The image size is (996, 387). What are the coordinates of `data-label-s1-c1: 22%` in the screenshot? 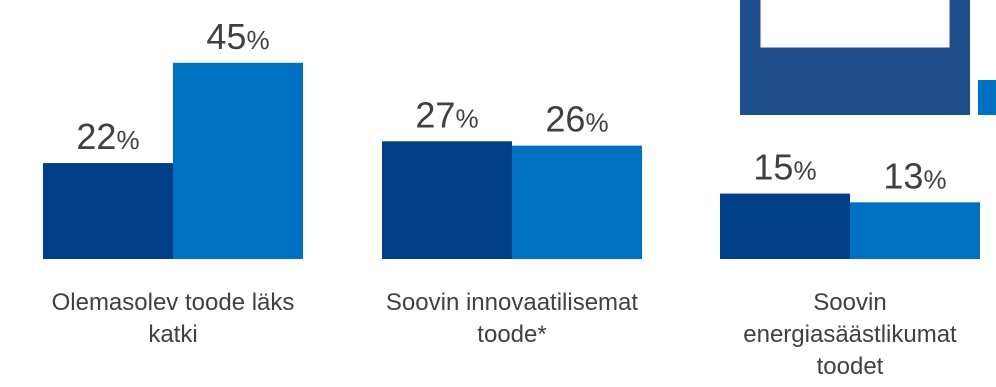 It's located at (107, 136).